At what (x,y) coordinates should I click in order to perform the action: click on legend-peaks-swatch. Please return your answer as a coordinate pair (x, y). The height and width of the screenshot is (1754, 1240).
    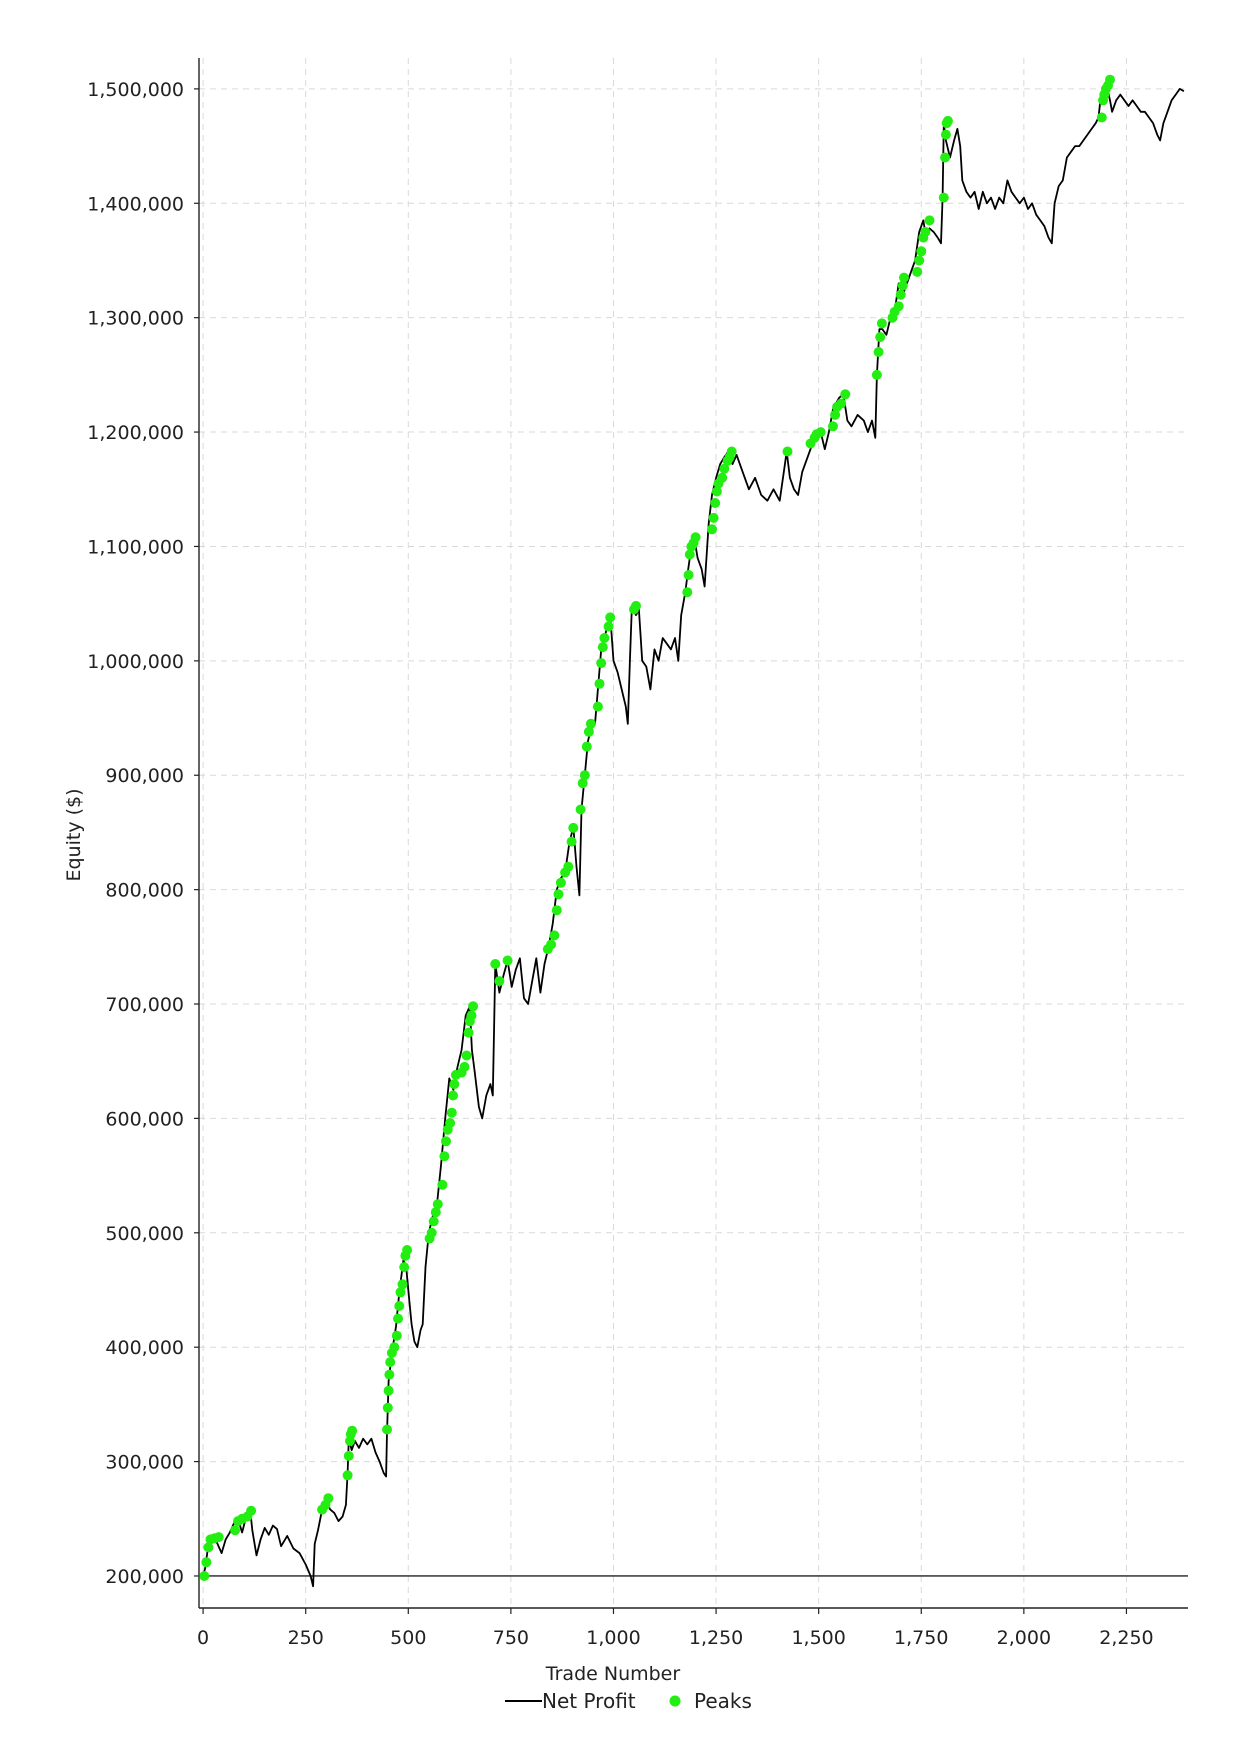
    Looking at the image, I should click on (675, 1701).